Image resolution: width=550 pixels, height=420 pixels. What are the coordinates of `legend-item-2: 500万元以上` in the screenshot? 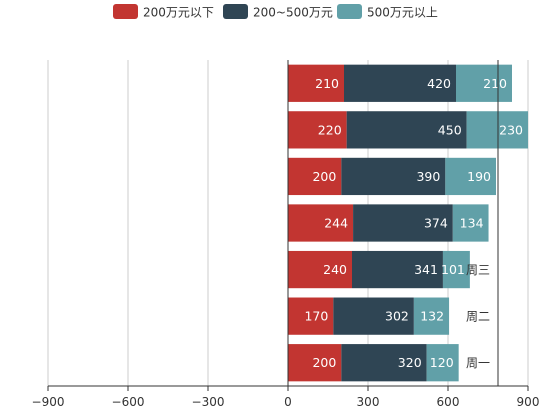 It's located at (387, 12).